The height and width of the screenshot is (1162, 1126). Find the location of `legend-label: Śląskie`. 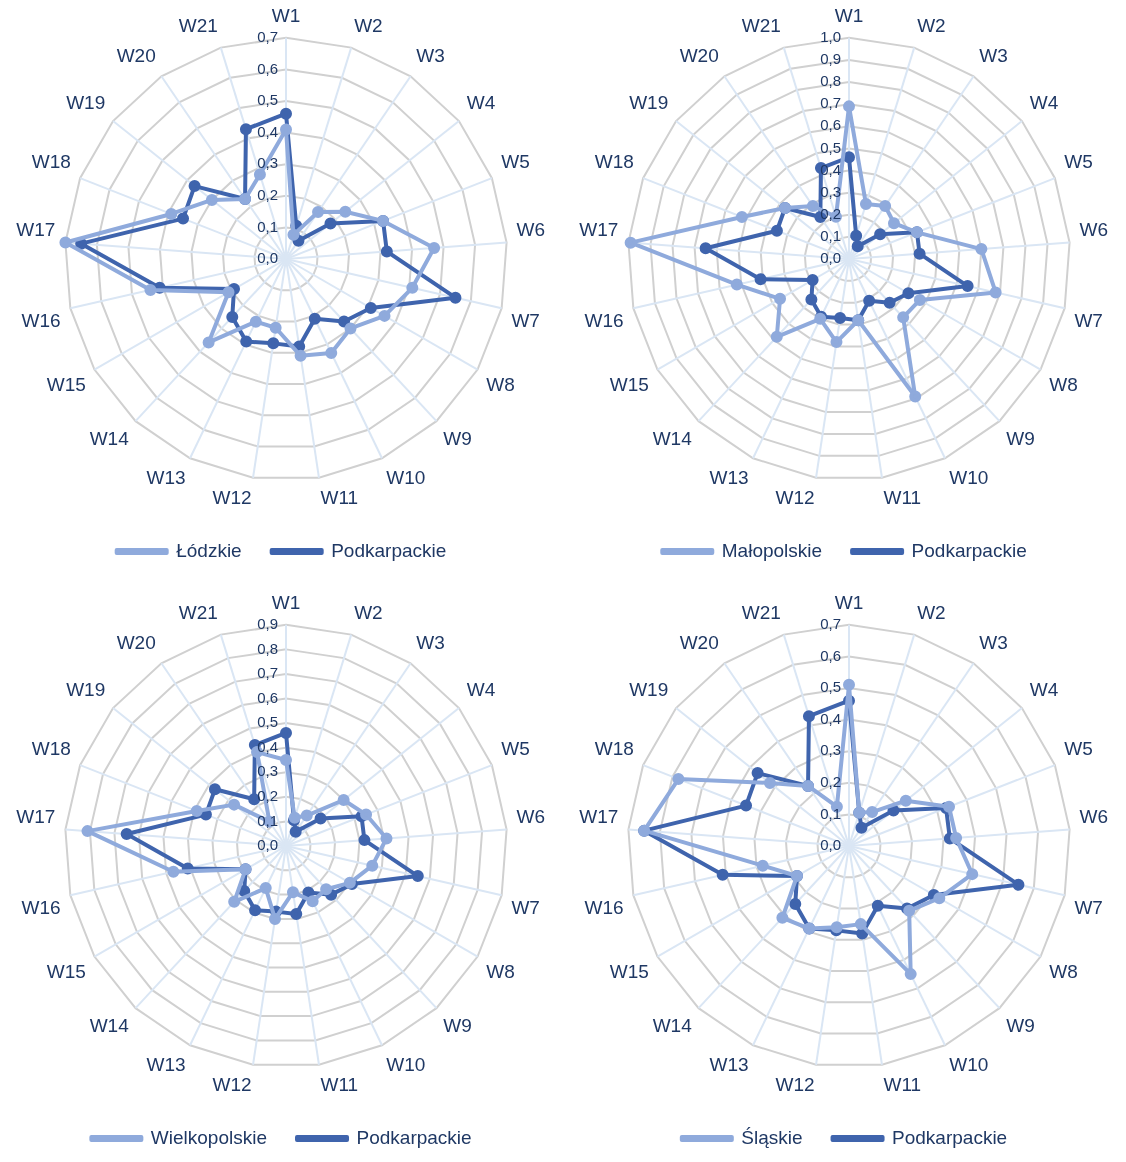

legend-label: Śląskie is located at coordinates (772, 1137).